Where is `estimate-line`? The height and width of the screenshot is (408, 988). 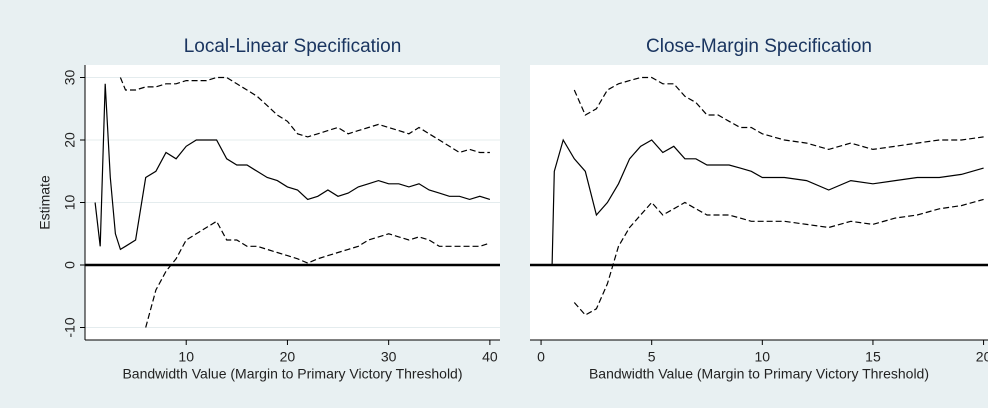 estimate-line is located at coordinates (762, 202).